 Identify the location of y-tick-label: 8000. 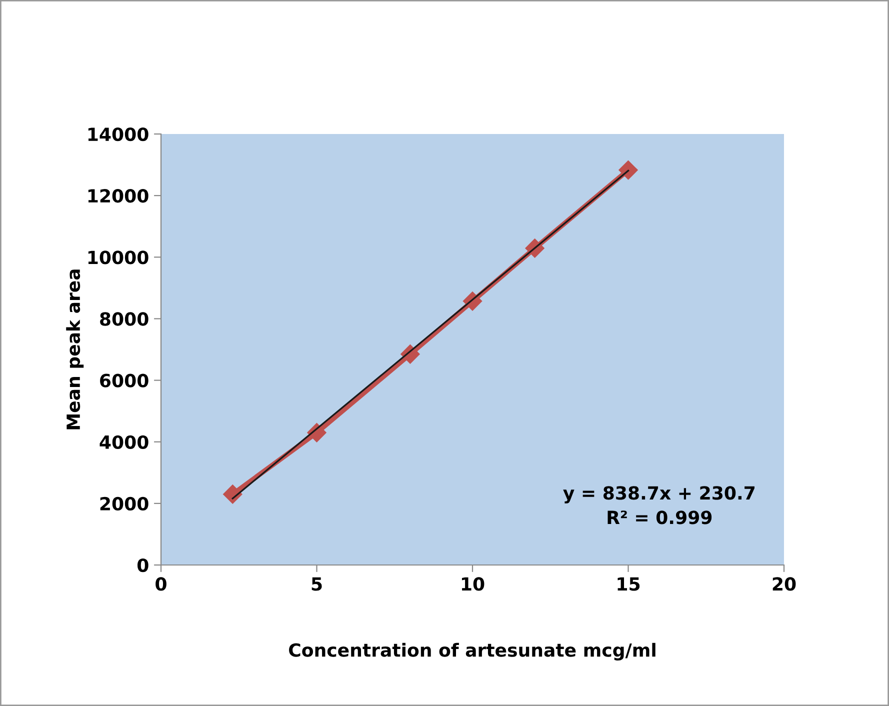
(124, 319).